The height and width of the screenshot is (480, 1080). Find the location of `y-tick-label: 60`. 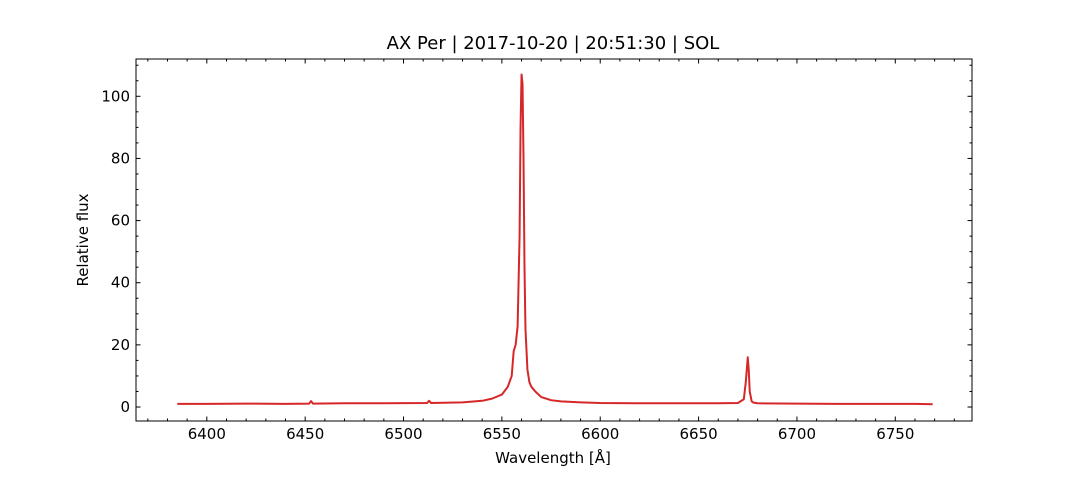

y-tick-label: 60 is located at coordinates (120, 221).